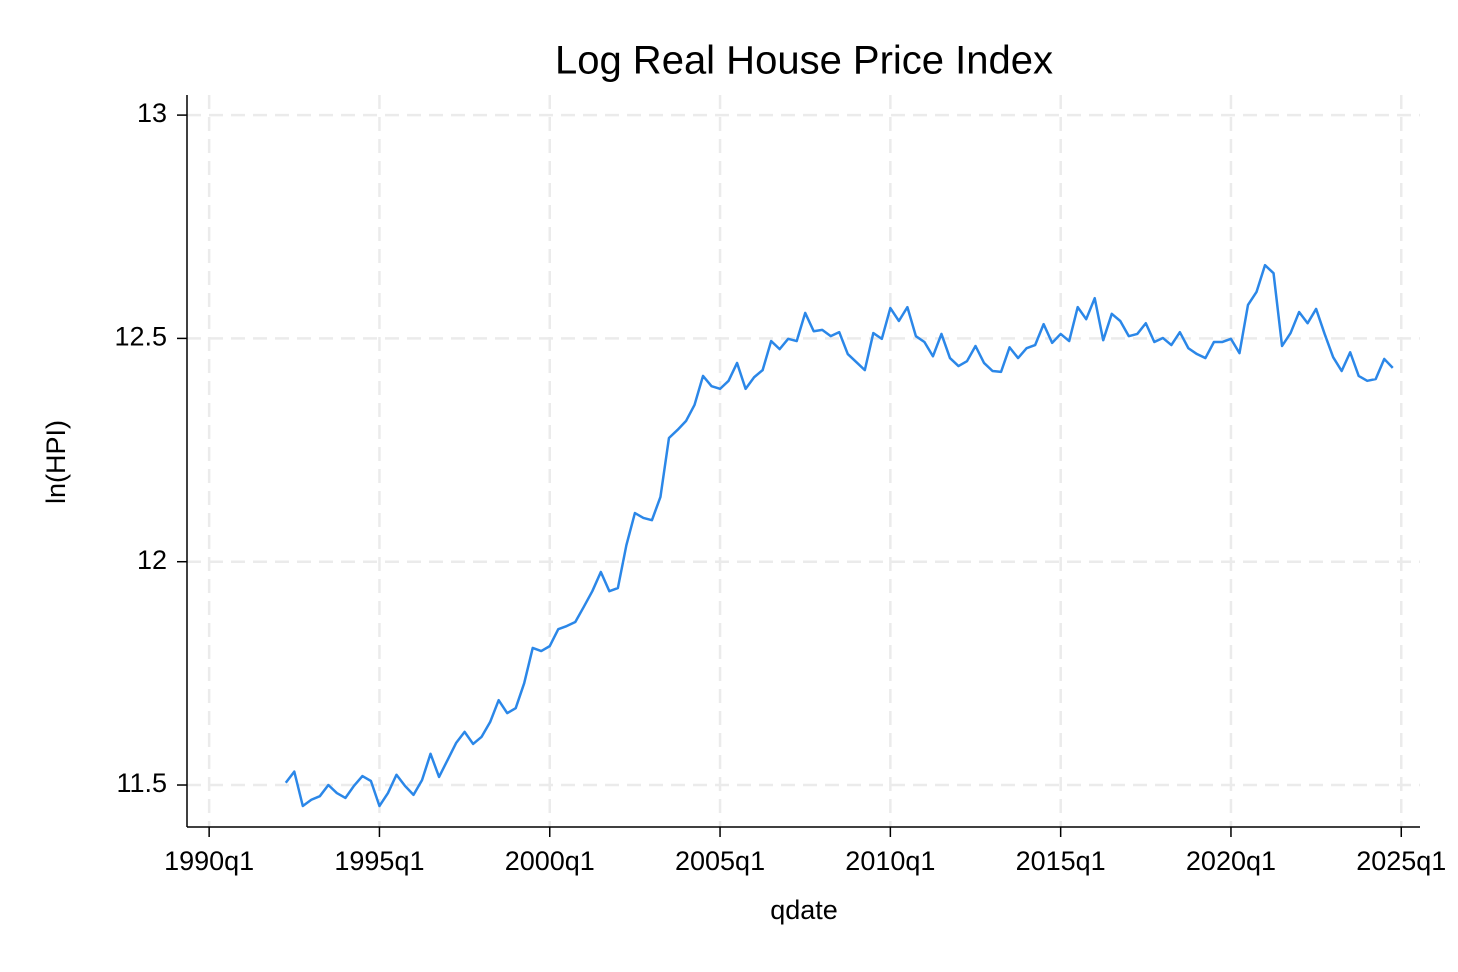 This screenshot has width=1458, height=972. I want to click on x-tick-label: 2010q1, so click(890, 861).